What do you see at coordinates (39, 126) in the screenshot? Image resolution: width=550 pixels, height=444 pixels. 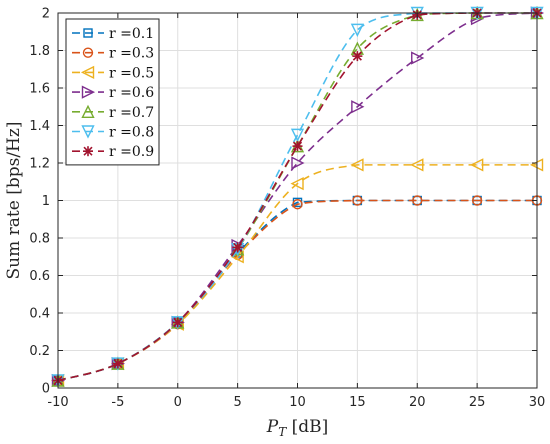 I see `y-tick-label: 1.4` at bounding box center [39, 126].